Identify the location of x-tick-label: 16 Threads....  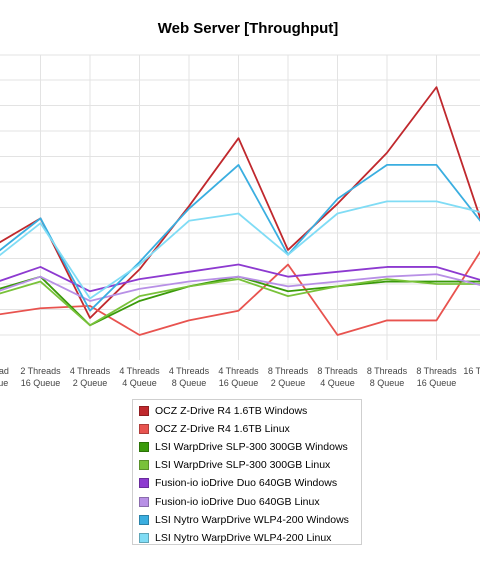
(471, 377).